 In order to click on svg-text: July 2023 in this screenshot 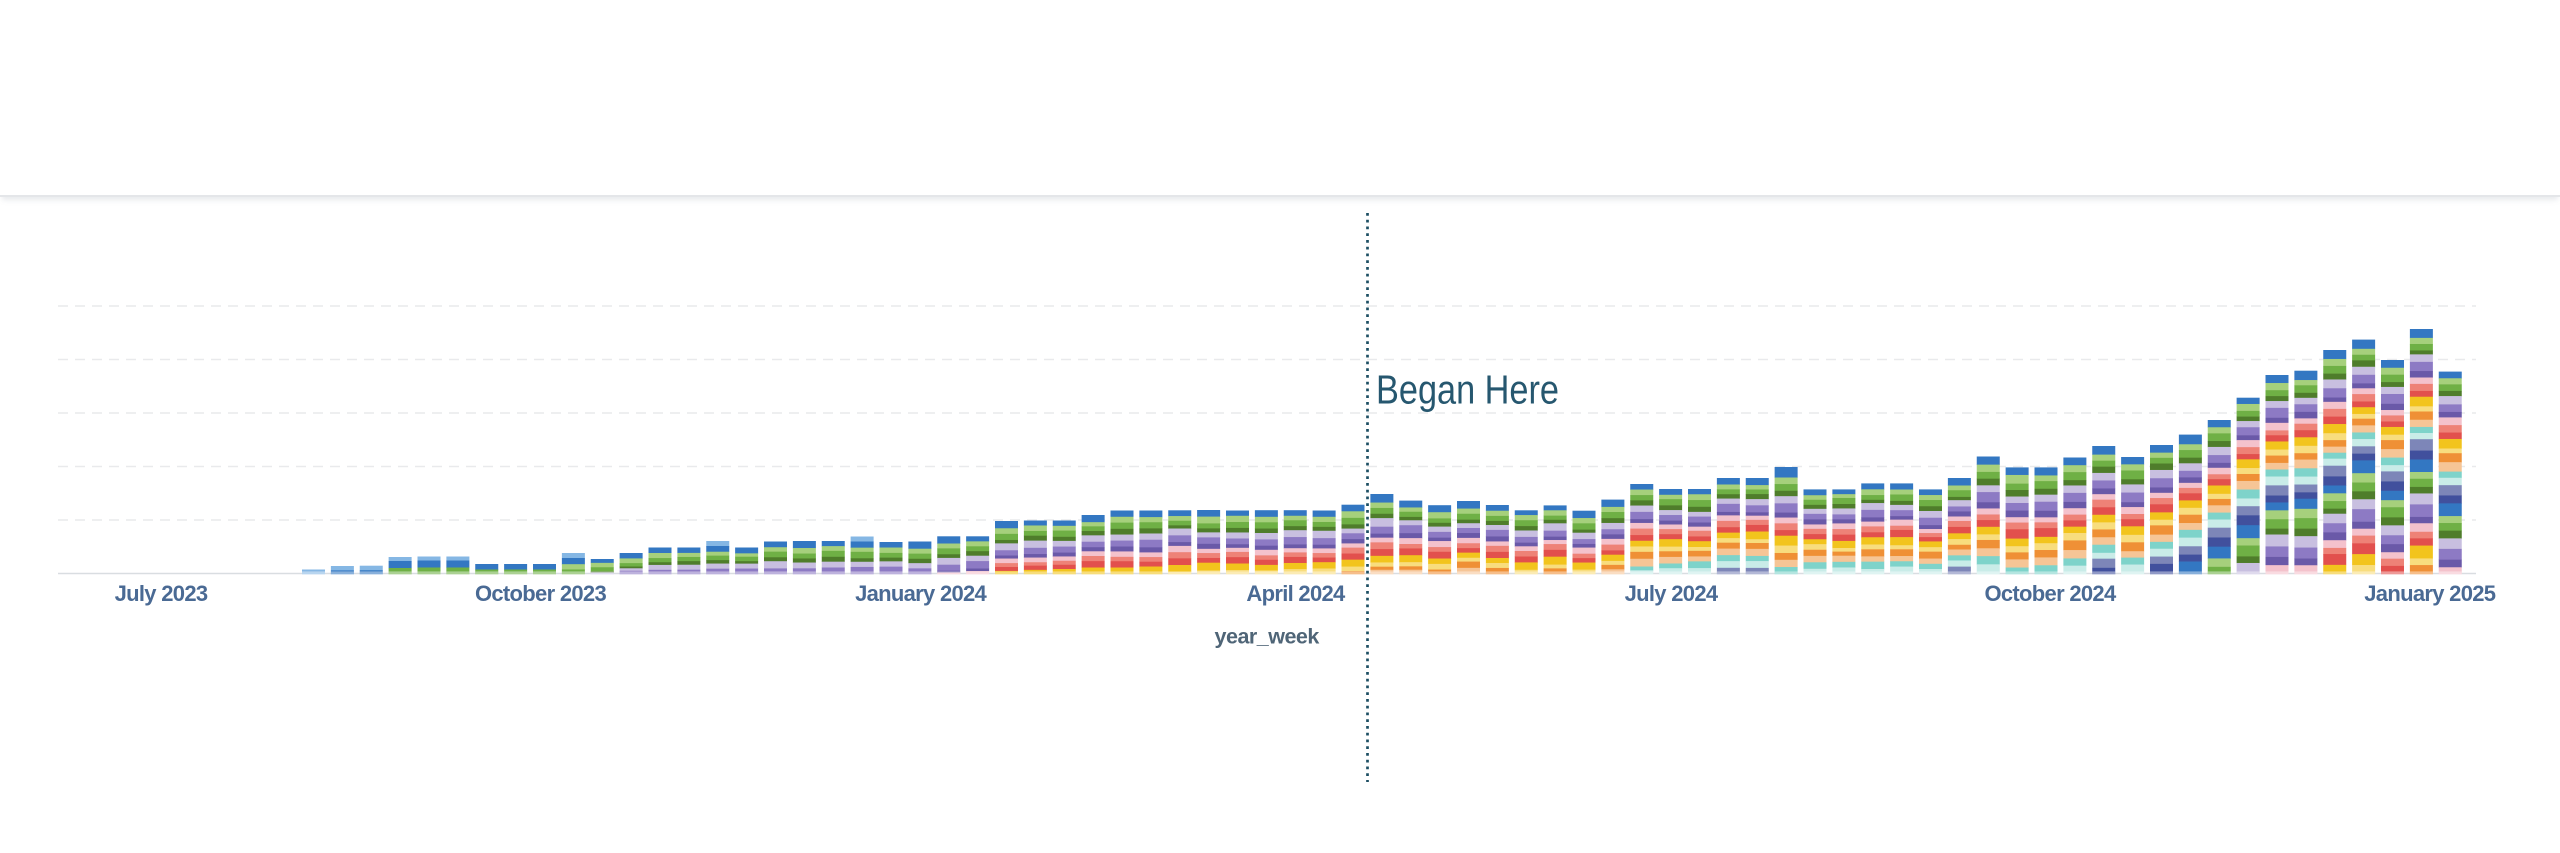, I will do `click(161, 593)`.